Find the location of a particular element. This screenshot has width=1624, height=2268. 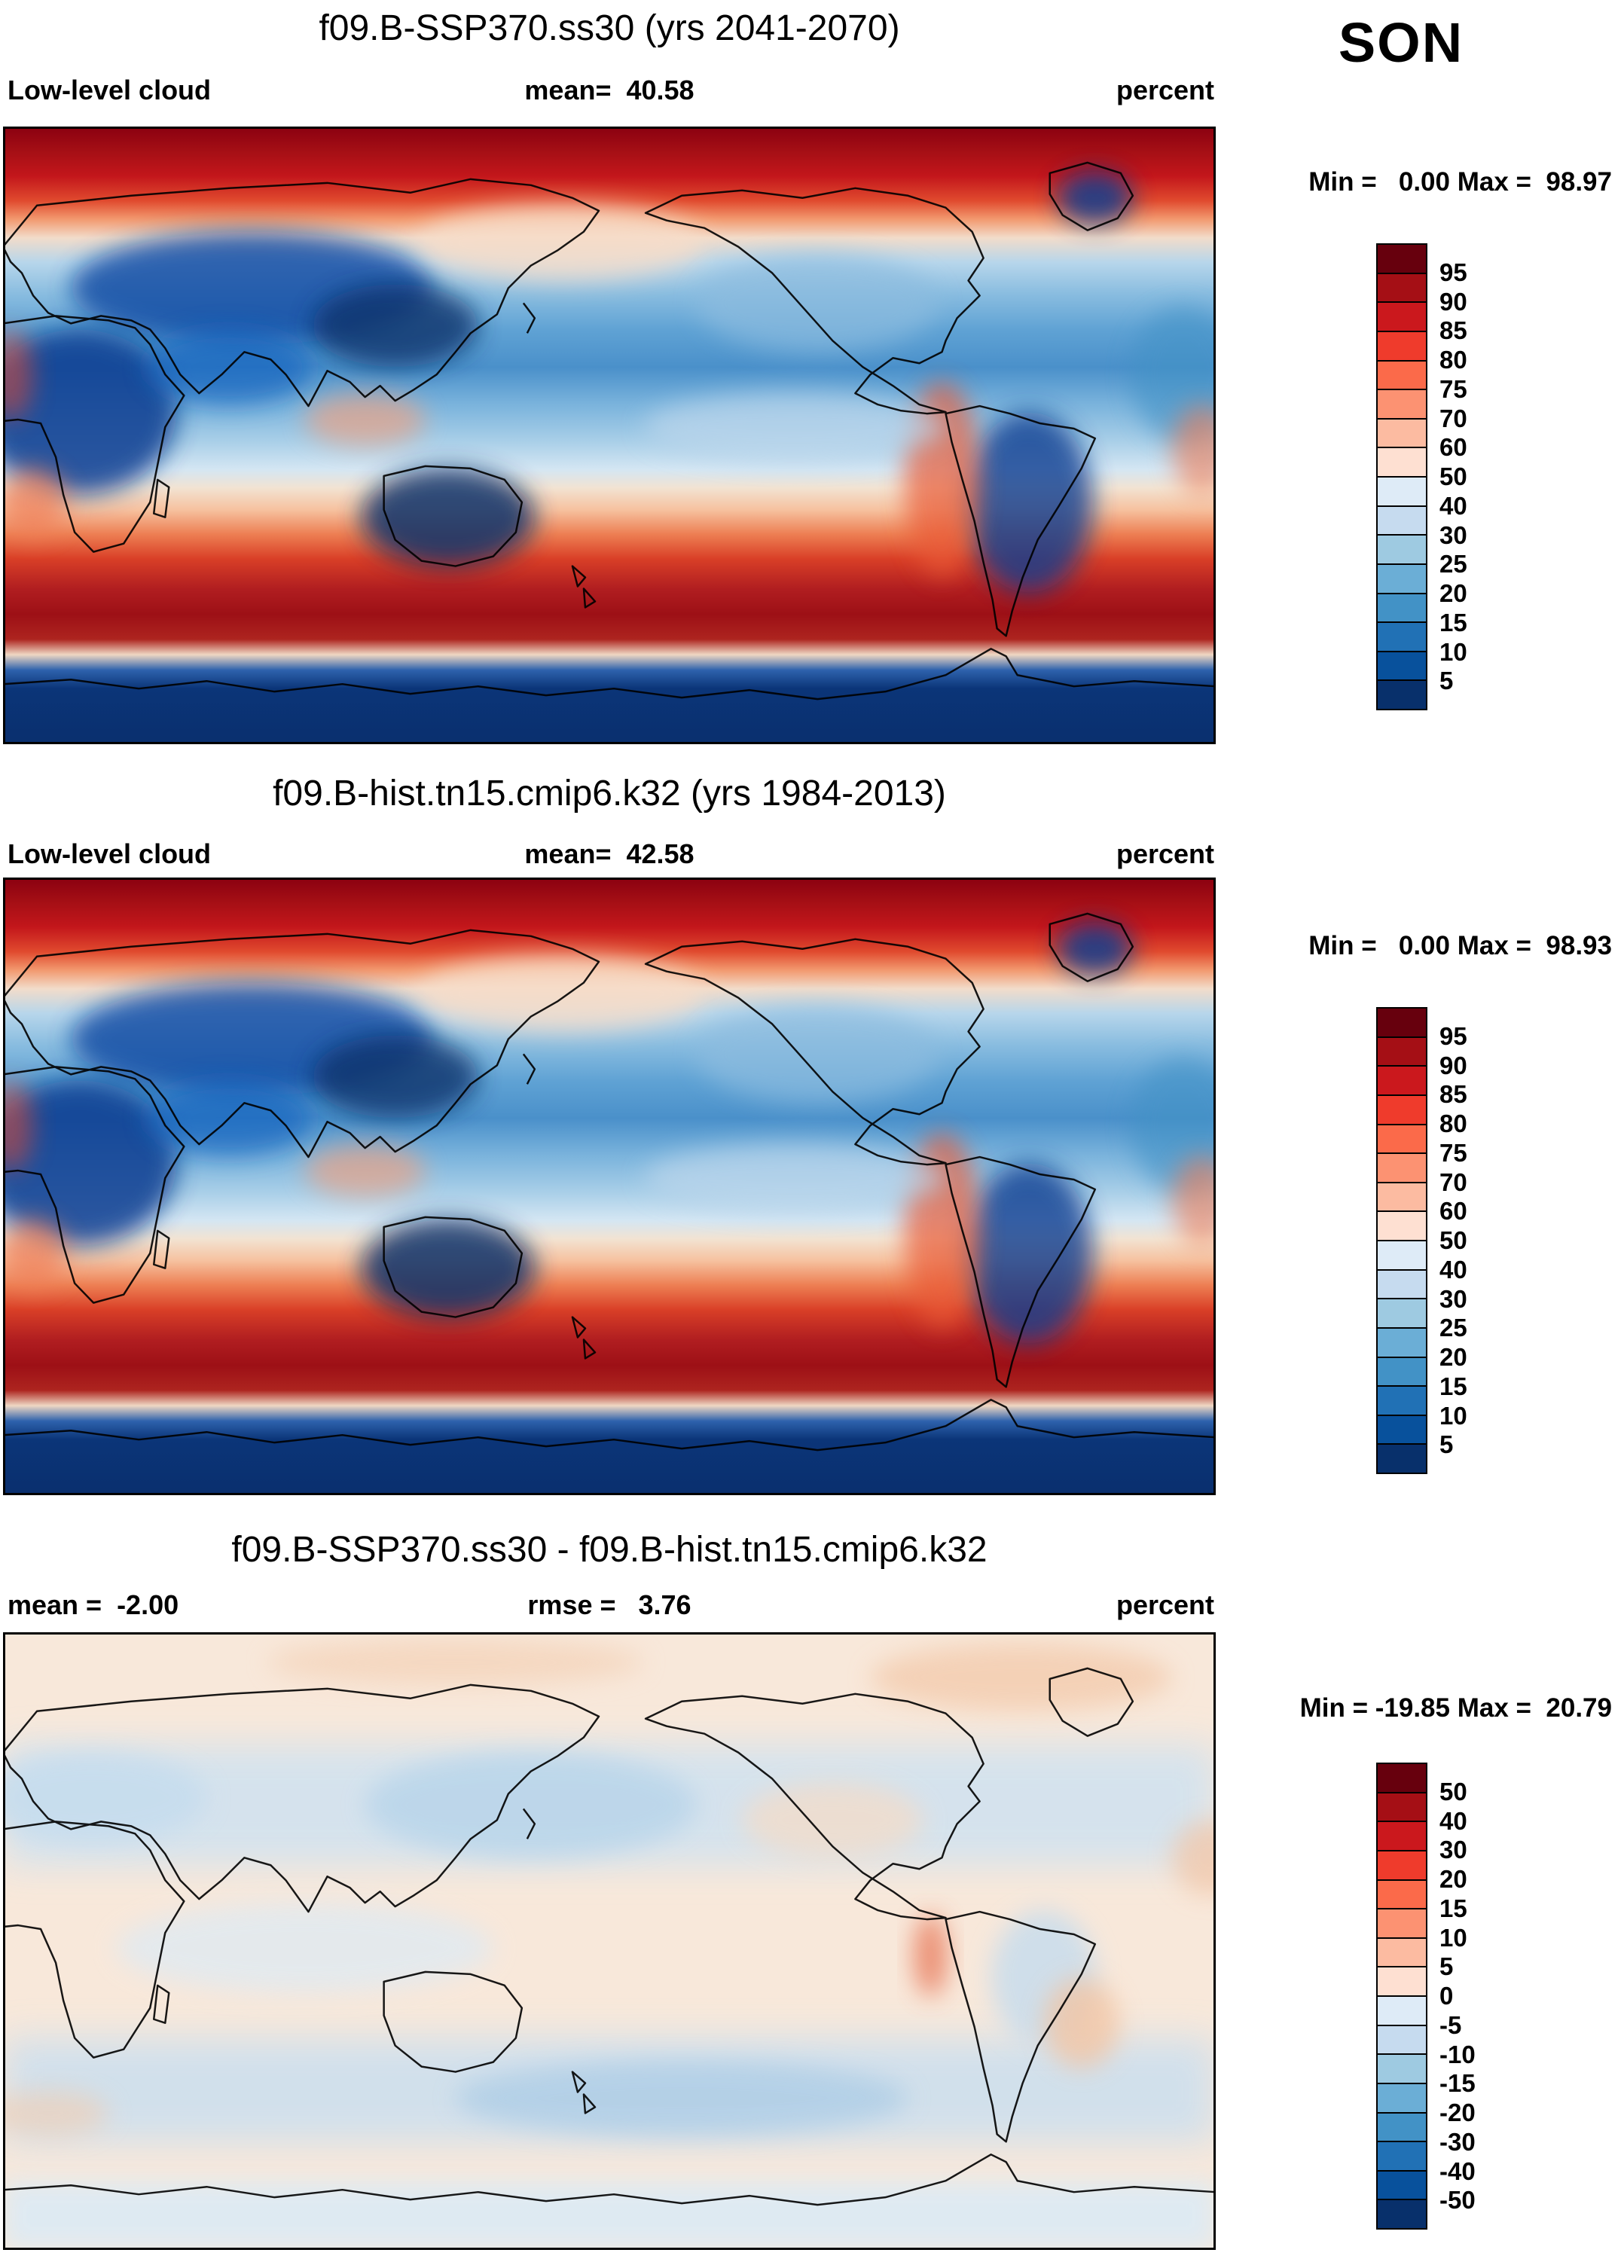

colorbar-tick-label: -20 is located at coordinates (1457, 2112).